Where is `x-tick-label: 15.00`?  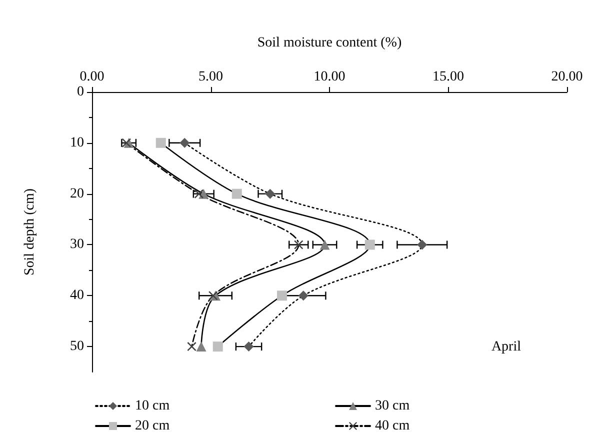
x-tick-label: 15.00 is located at coordinates (448, 77).